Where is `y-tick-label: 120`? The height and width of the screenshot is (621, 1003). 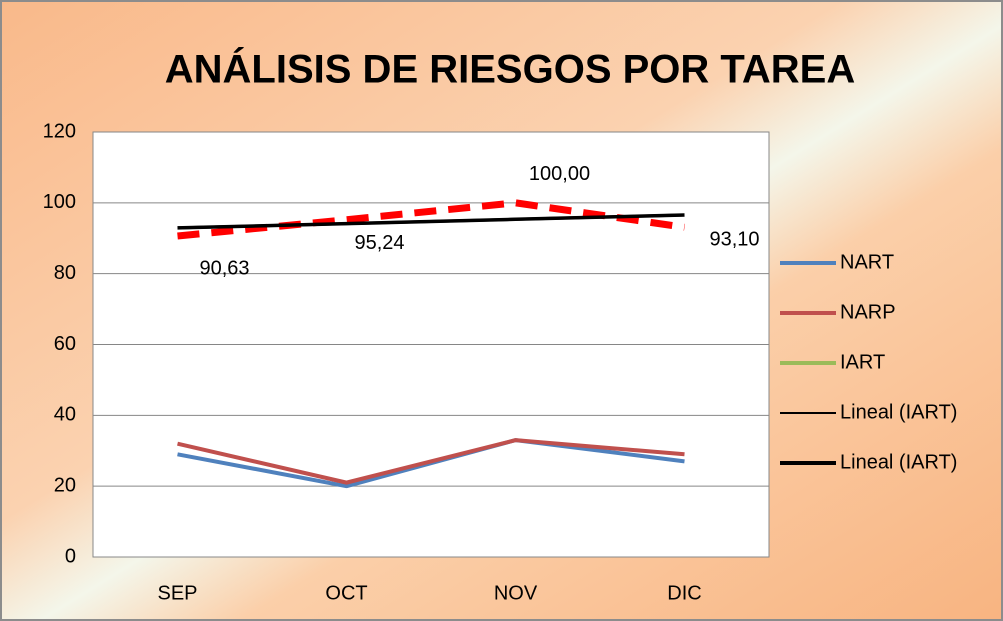
y-tick-label: 120 is located at coordinates (59, 131).